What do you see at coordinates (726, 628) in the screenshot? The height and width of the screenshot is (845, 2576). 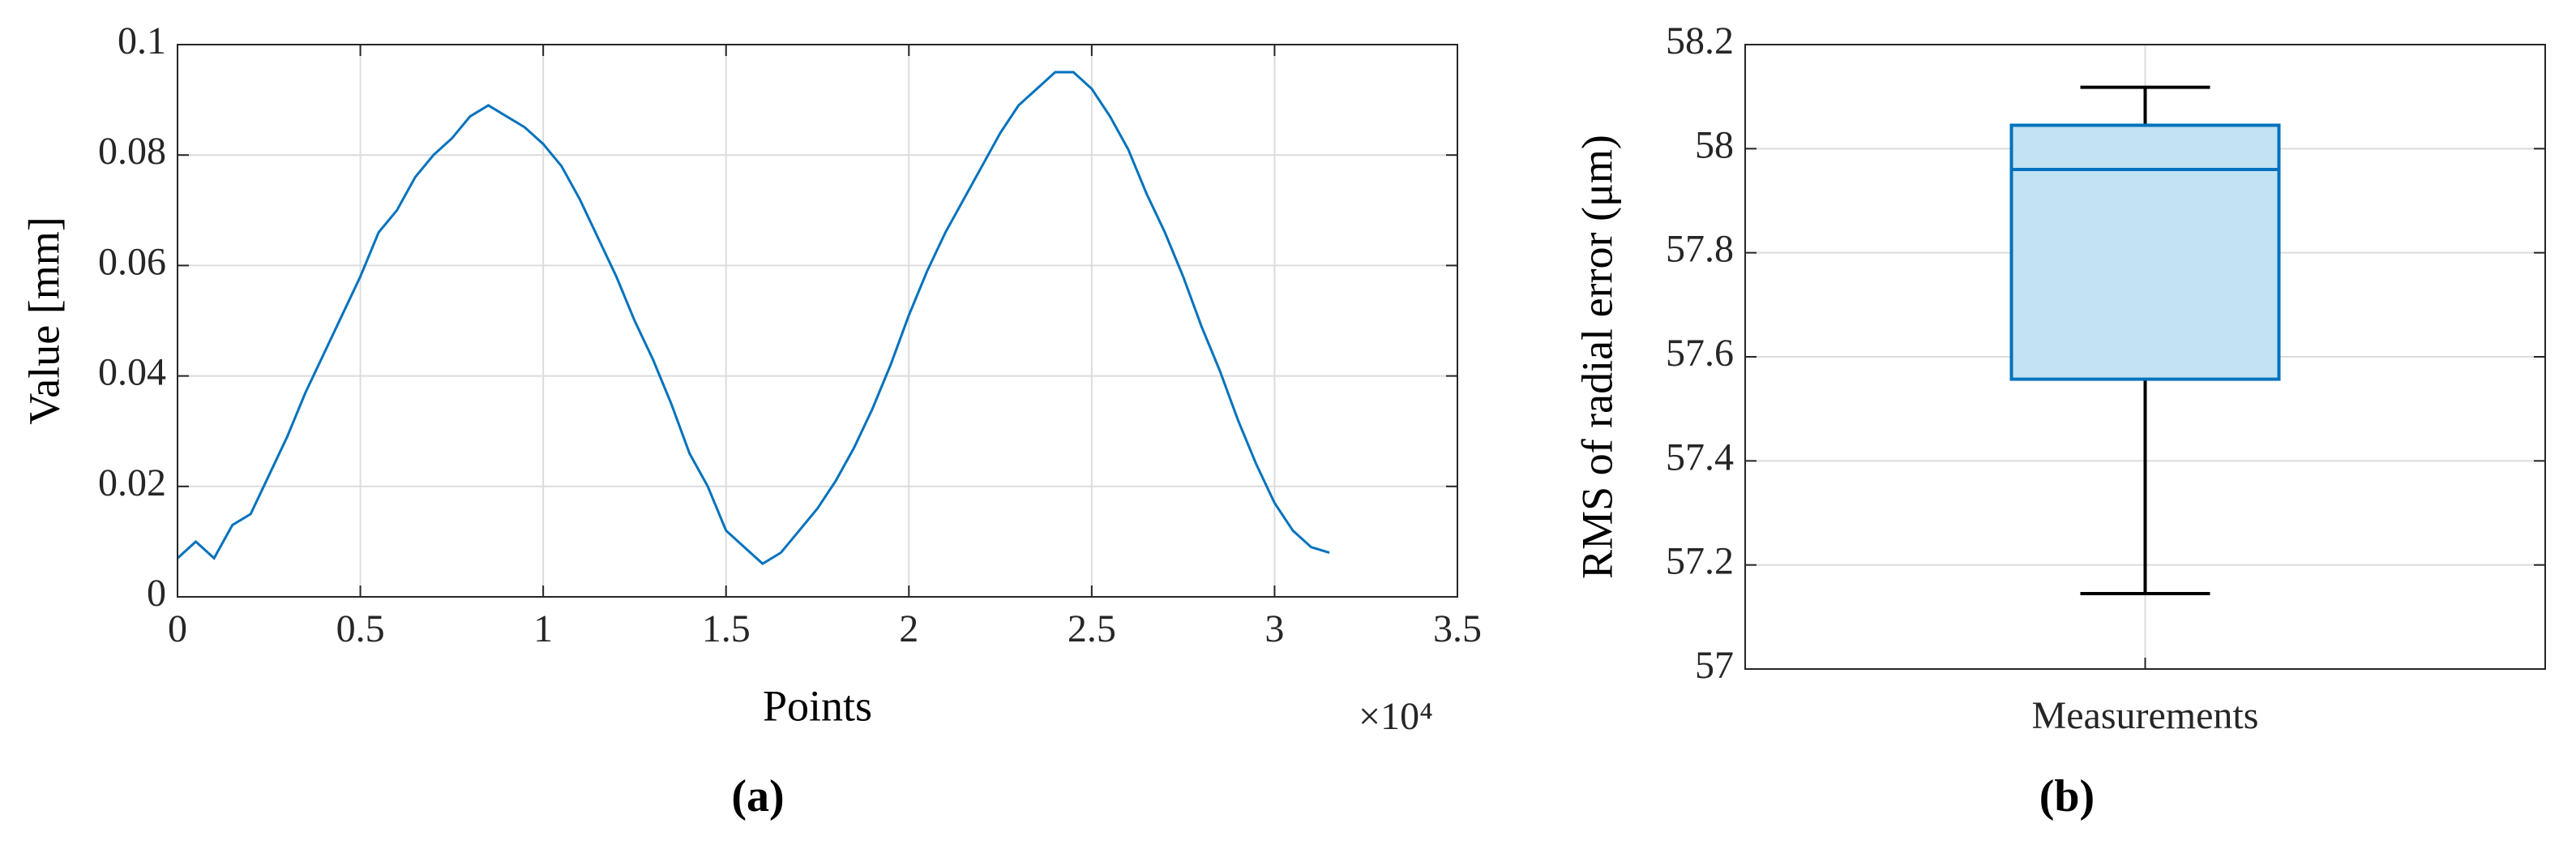 I see `x-tick-label: 1.5` at bounding box center [726, 628].